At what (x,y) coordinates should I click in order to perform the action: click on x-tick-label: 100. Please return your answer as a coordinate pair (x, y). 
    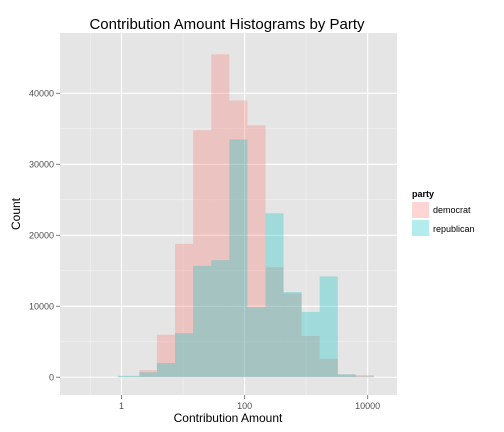
    Looking at the image, I should click on (244, 406).